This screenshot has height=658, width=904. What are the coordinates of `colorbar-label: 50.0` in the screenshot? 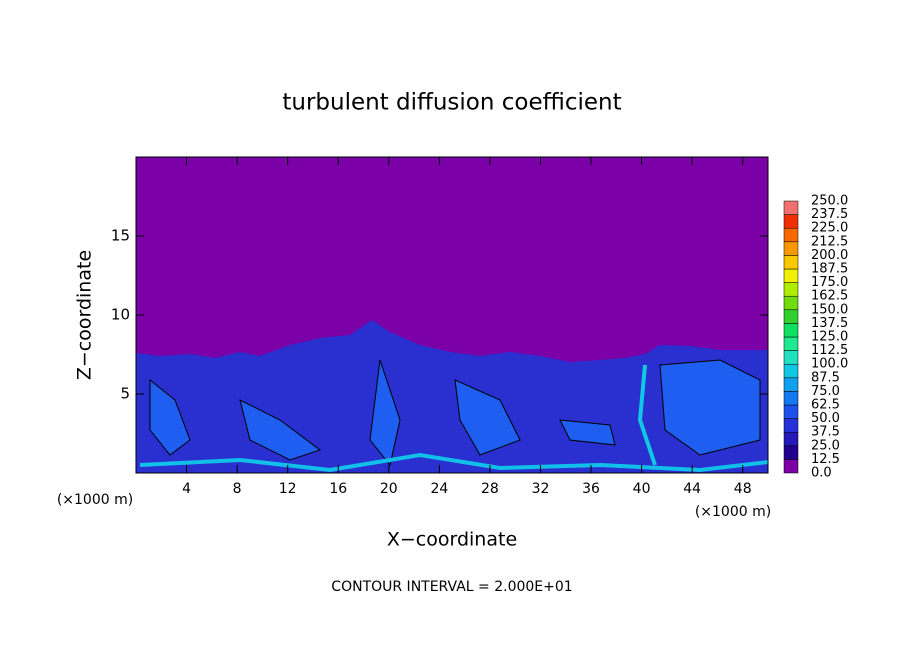 It's located at (825, 418).